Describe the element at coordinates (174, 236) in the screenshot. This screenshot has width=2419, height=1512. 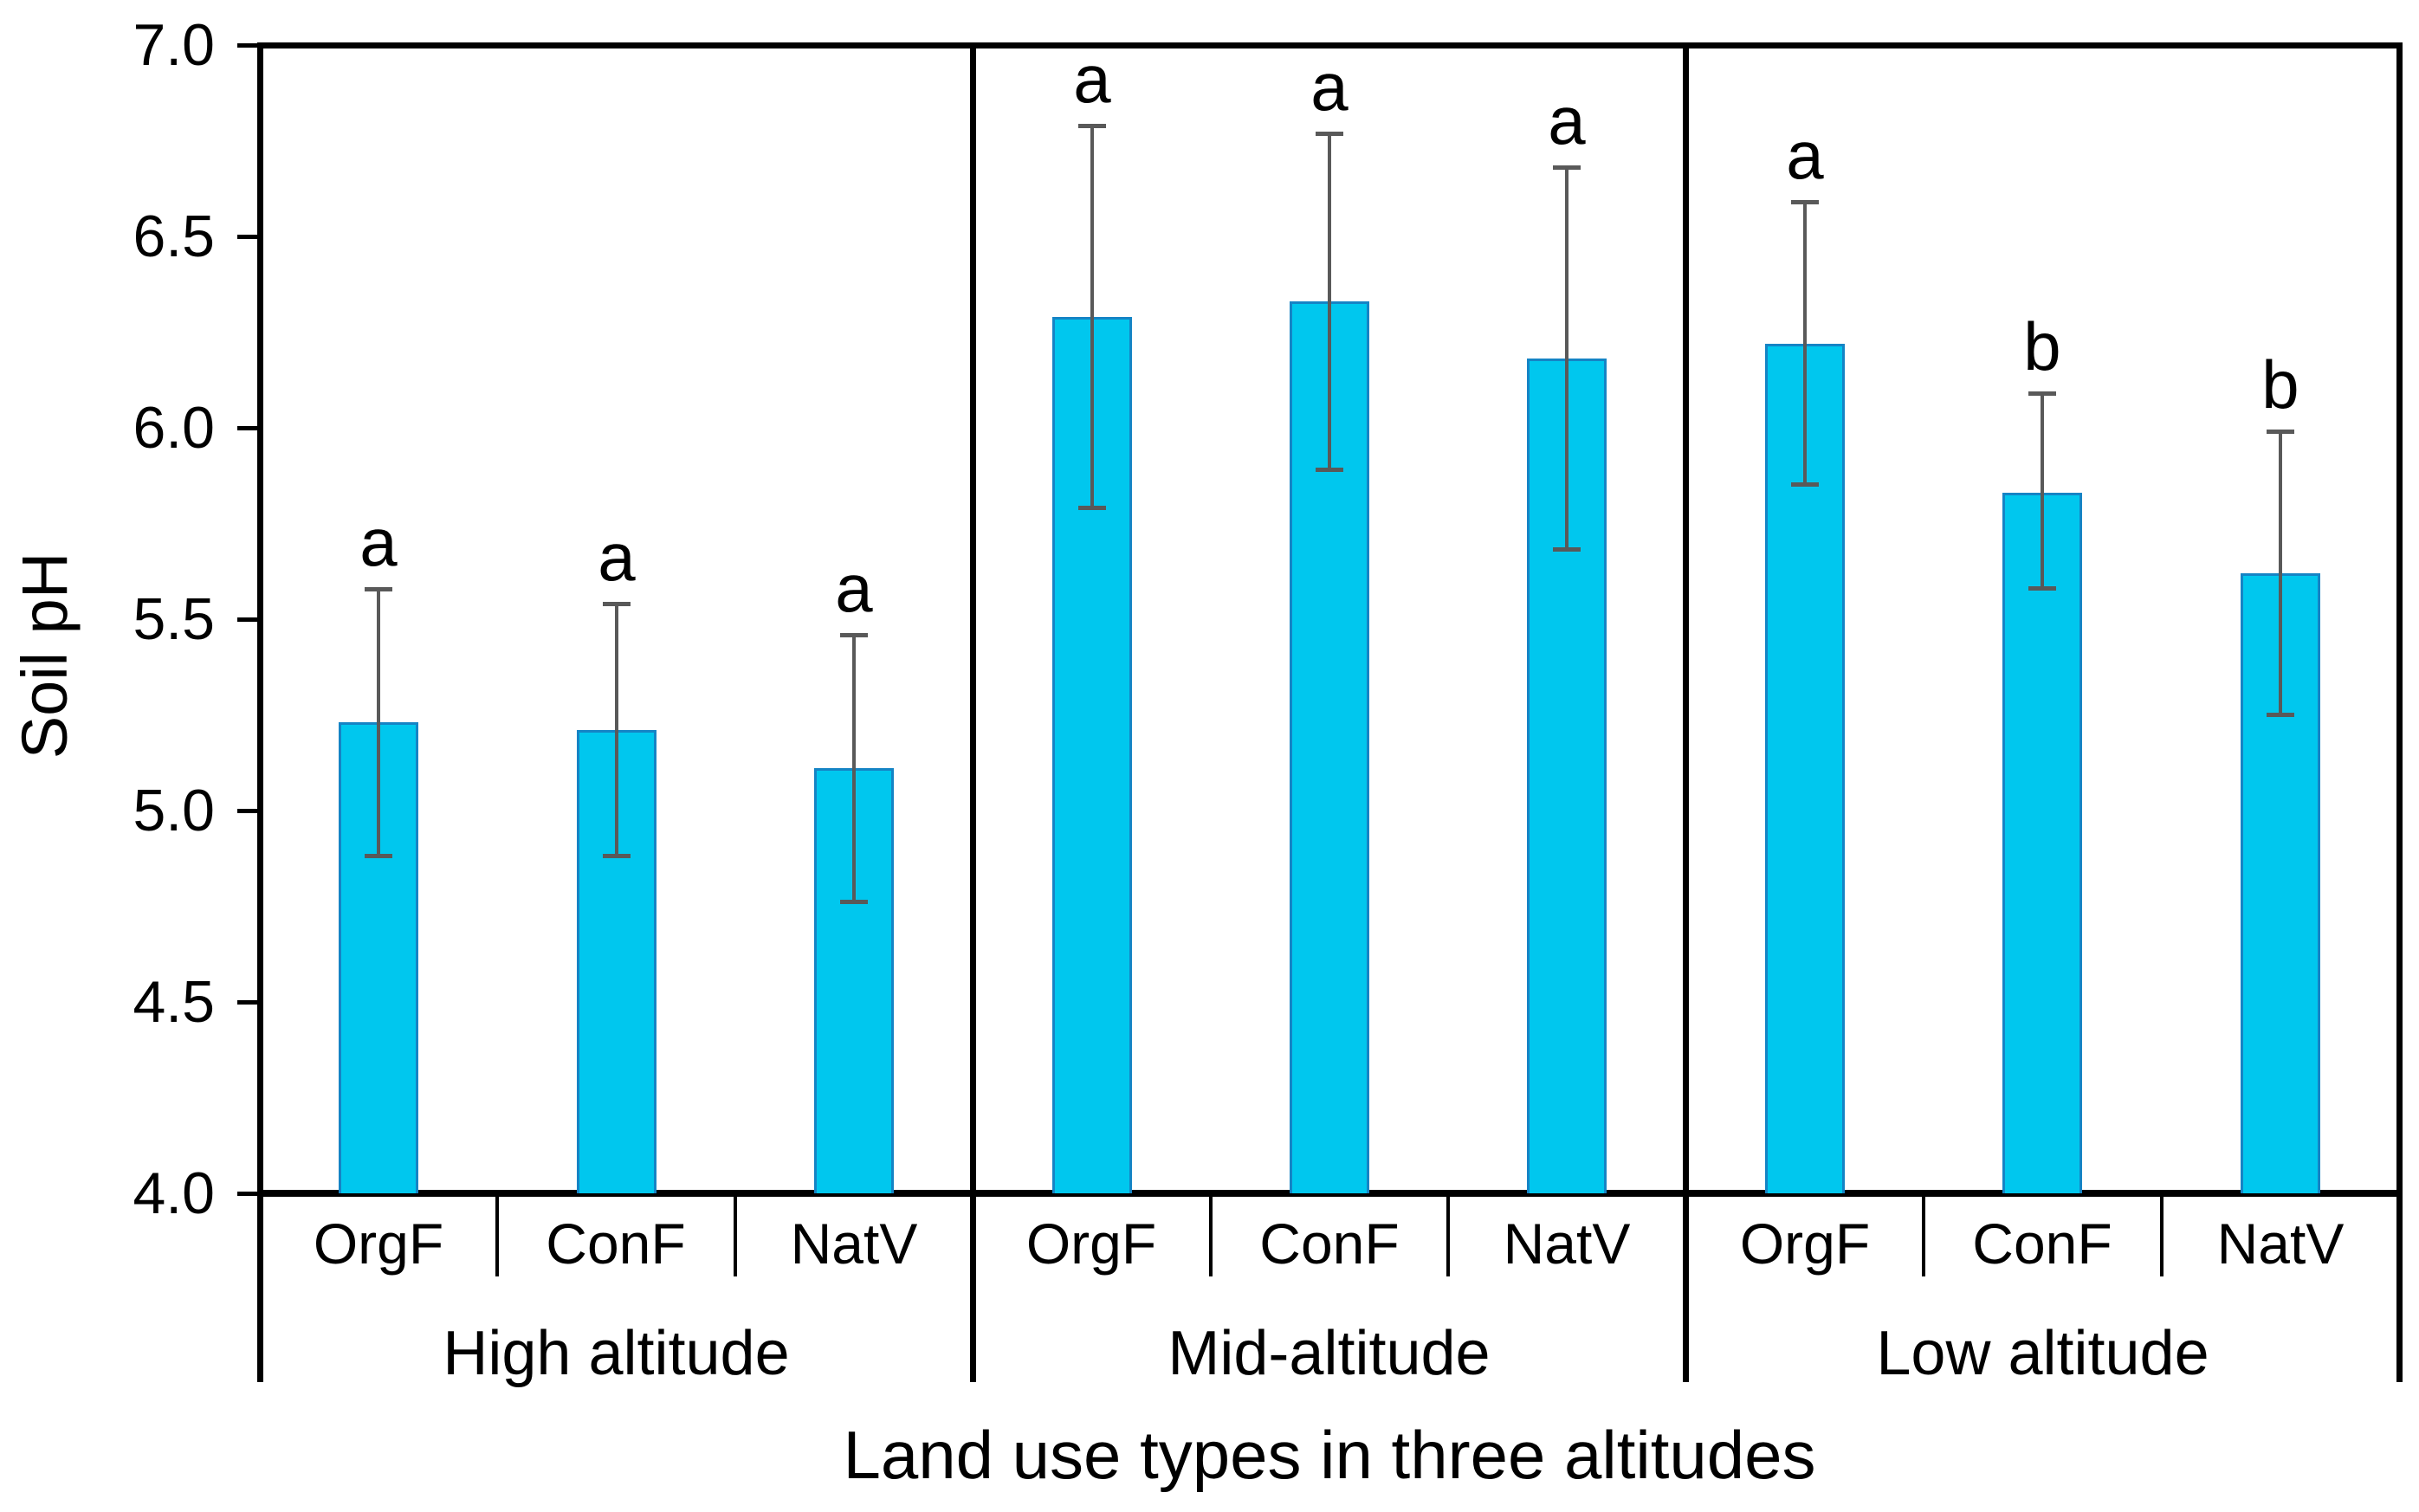
I see `y-axis-tick-label: 6.5` at that location.